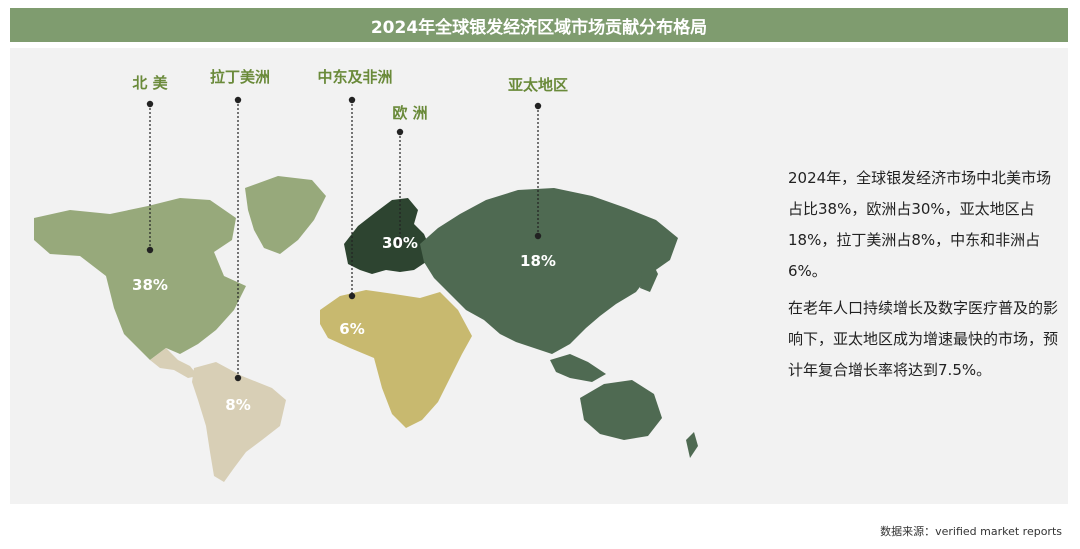 This screenshot has height=549, width=1080. I want to click on middle-east-africa-region-label: 中东及非洲, so click(354, 77).